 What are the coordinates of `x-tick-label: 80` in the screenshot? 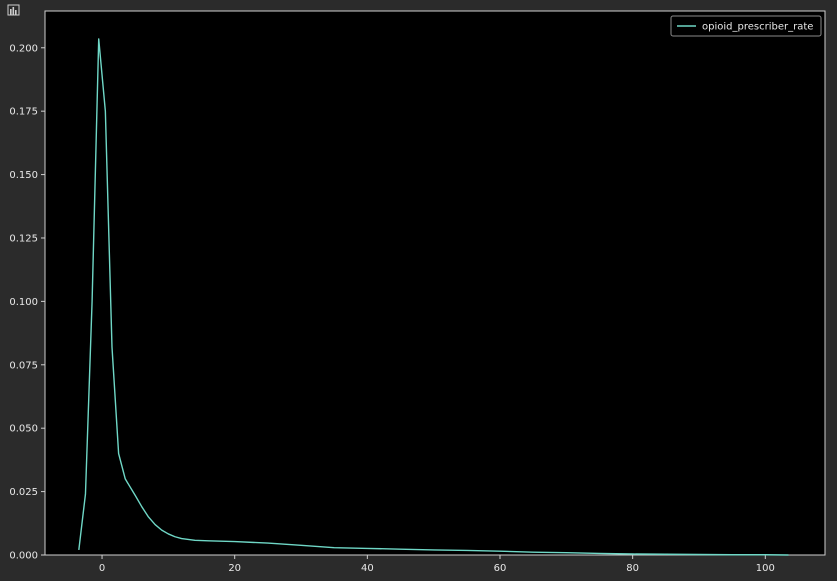 It's located at (632, 568).